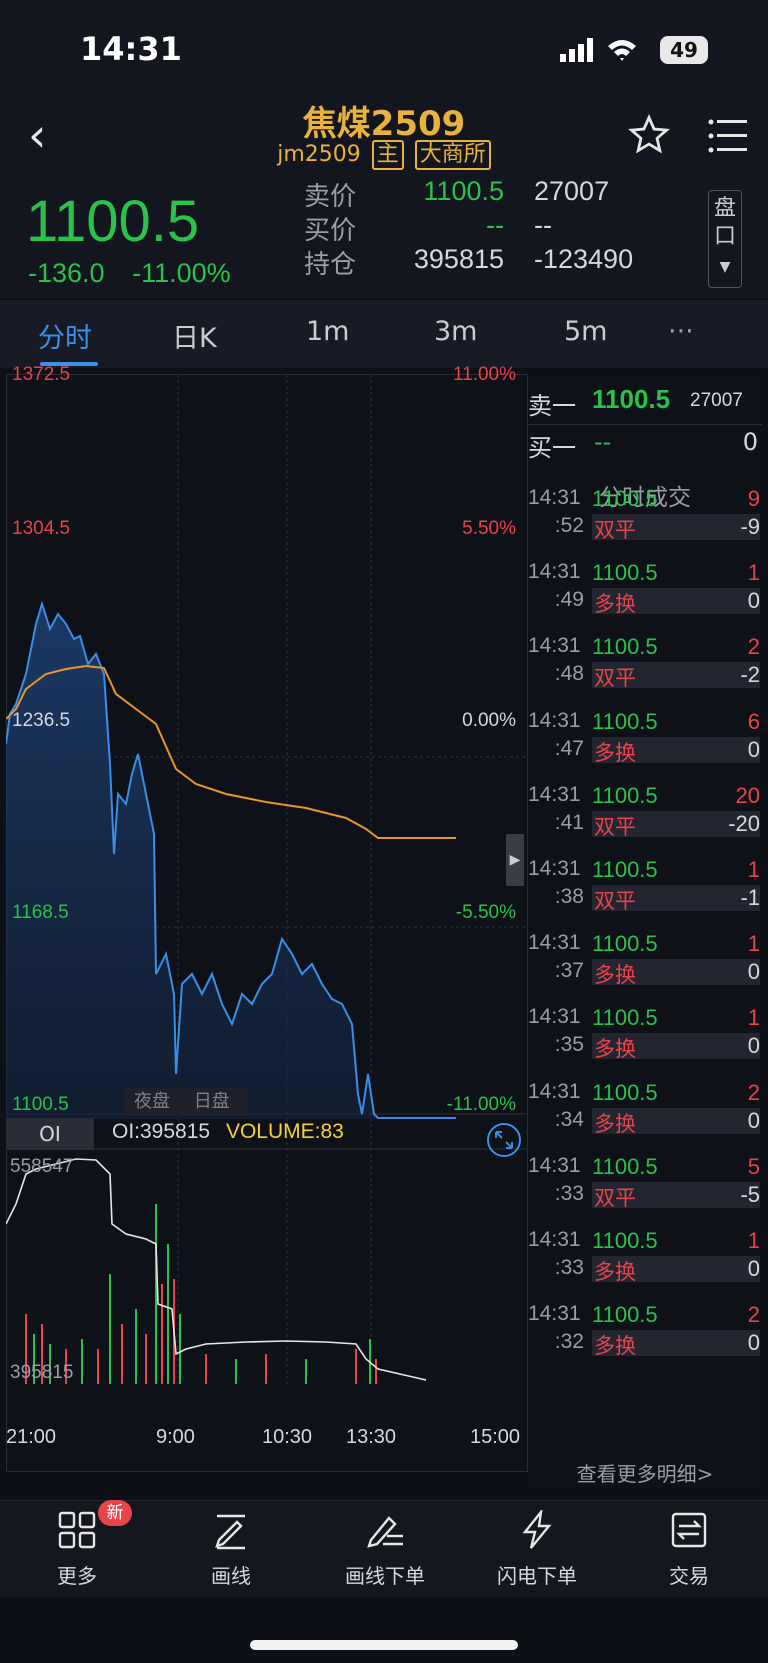  I want to click on nav-draw-line: 画线, so click(231, 1549).